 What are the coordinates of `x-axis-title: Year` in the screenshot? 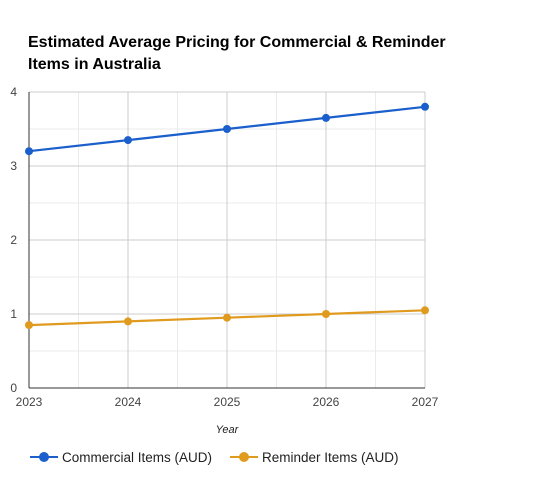 It's located at (228, 430).